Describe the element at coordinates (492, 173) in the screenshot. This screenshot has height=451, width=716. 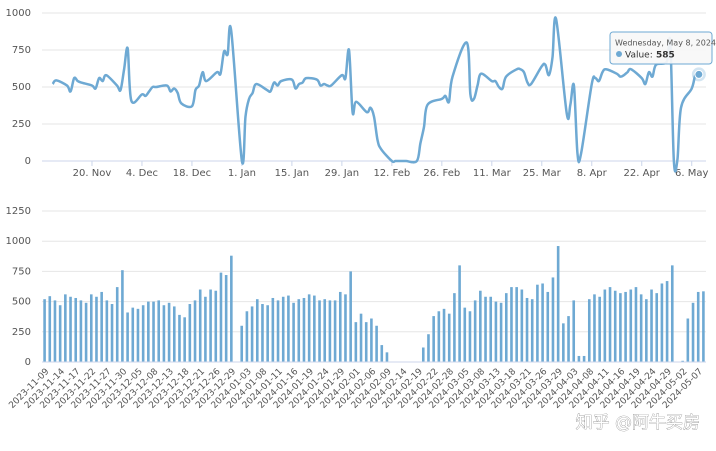
I see `x-tick-label: 11. Mar` at that location.